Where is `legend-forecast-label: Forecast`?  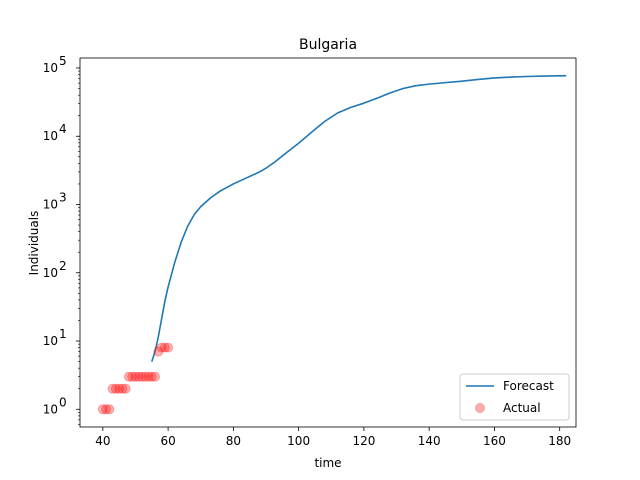 legend-forecast-label: Forecast is located at coordinates (528, 386).